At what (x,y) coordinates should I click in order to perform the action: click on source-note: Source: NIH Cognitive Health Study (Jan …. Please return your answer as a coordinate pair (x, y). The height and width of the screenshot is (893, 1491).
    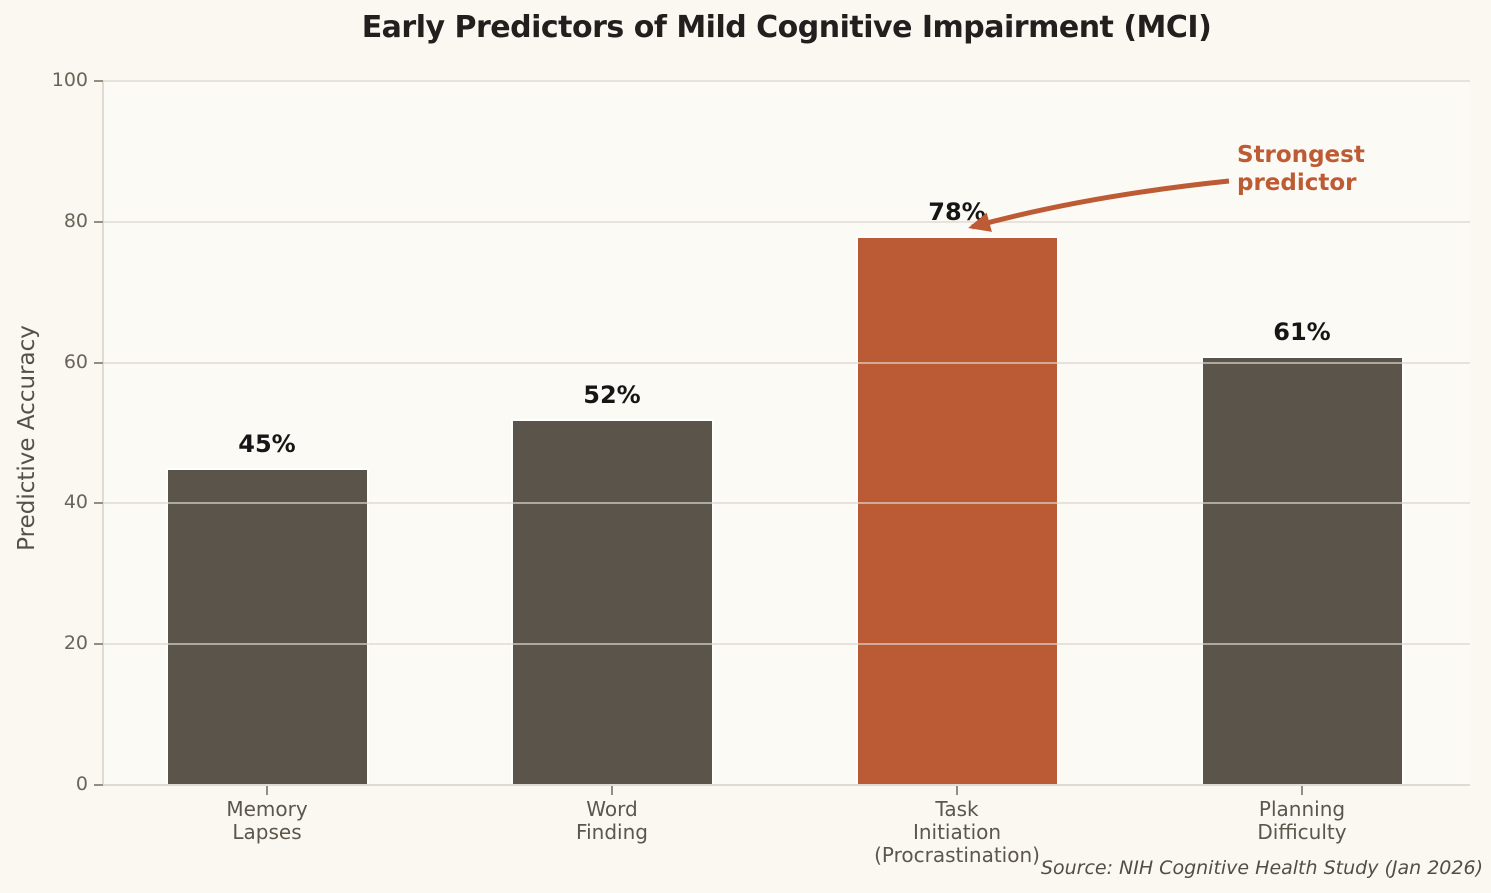
    Looking at the image, I should click on (1261, 868).